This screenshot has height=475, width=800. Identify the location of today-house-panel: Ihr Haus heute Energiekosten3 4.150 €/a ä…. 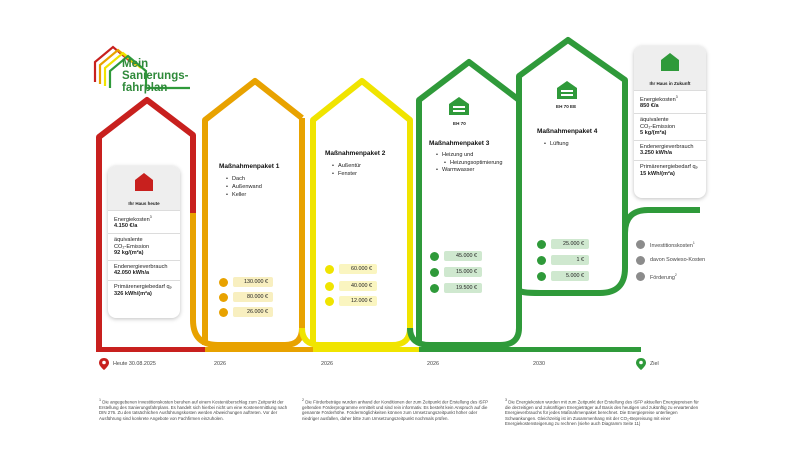
(144, 242).